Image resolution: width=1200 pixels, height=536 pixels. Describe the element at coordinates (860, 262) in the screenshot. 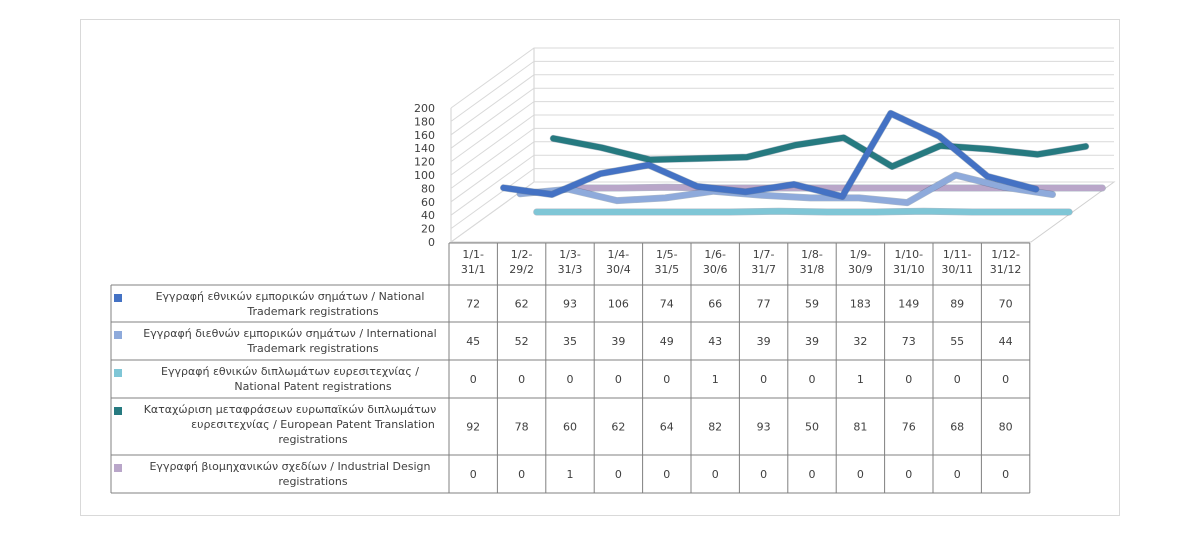

I see `category-label: 1/9-30/9` at that location.